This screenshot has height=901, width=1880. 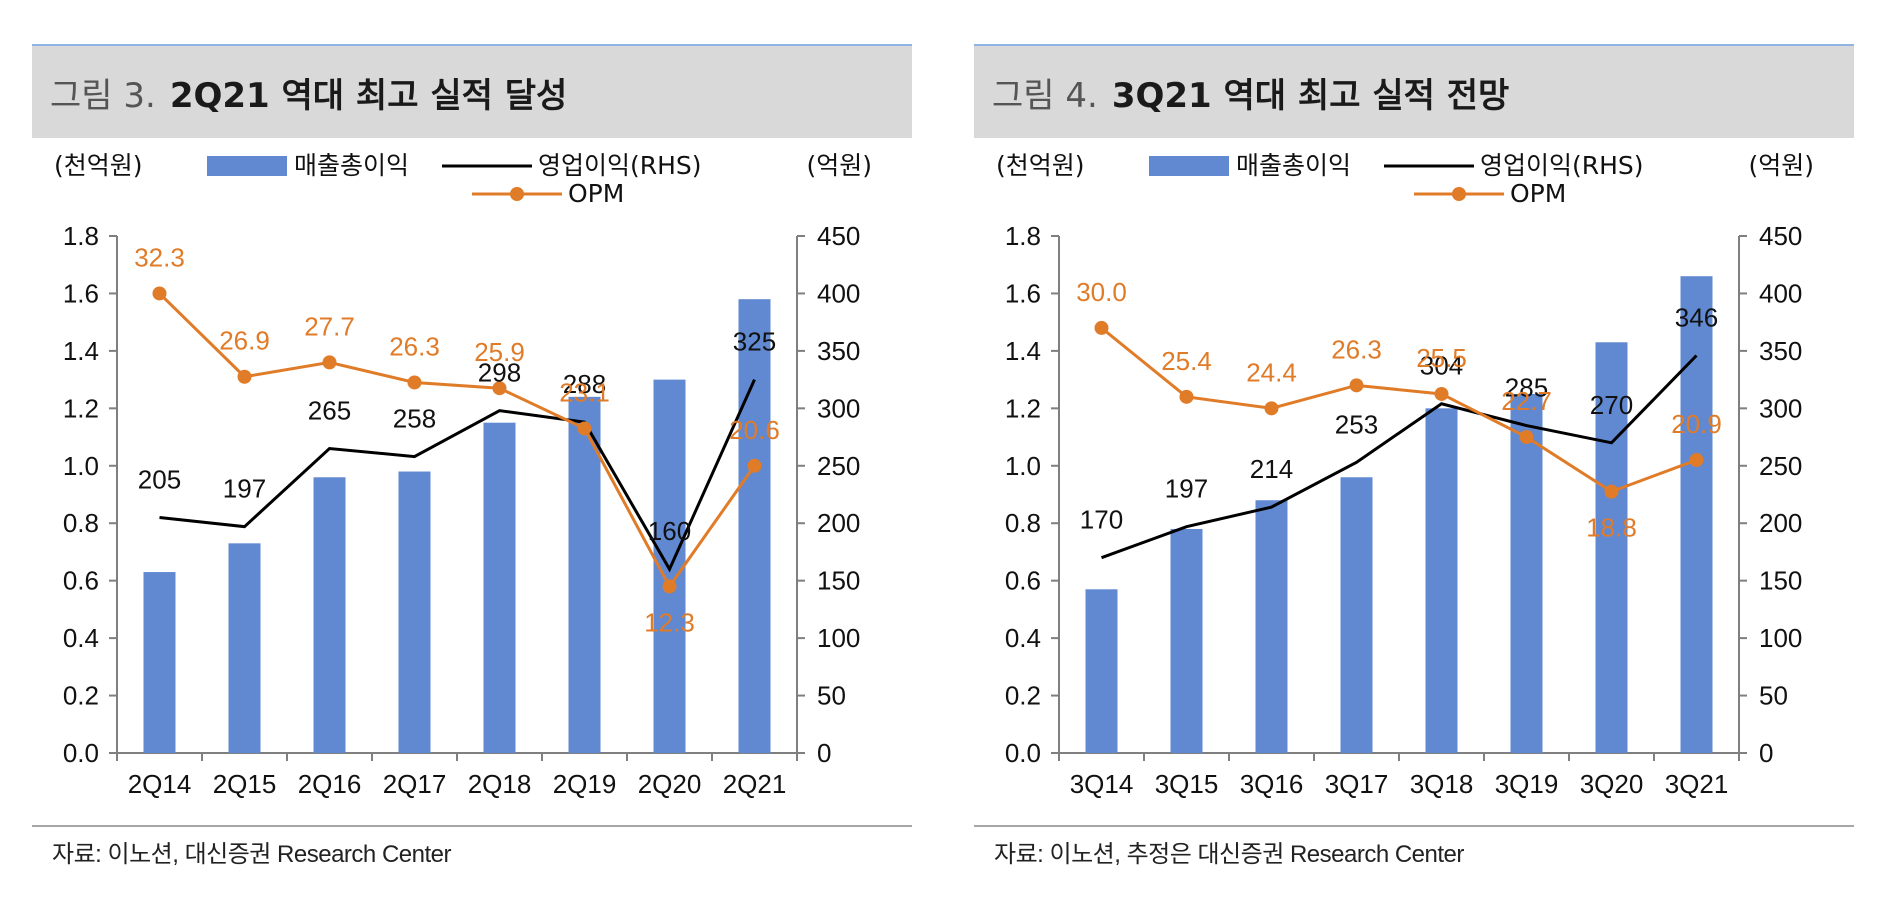 What do you see at coordinates (1023, 351) in the screenshot?
I see `left-y-tick-label: 1.4` at bounding box center [1023, 351].